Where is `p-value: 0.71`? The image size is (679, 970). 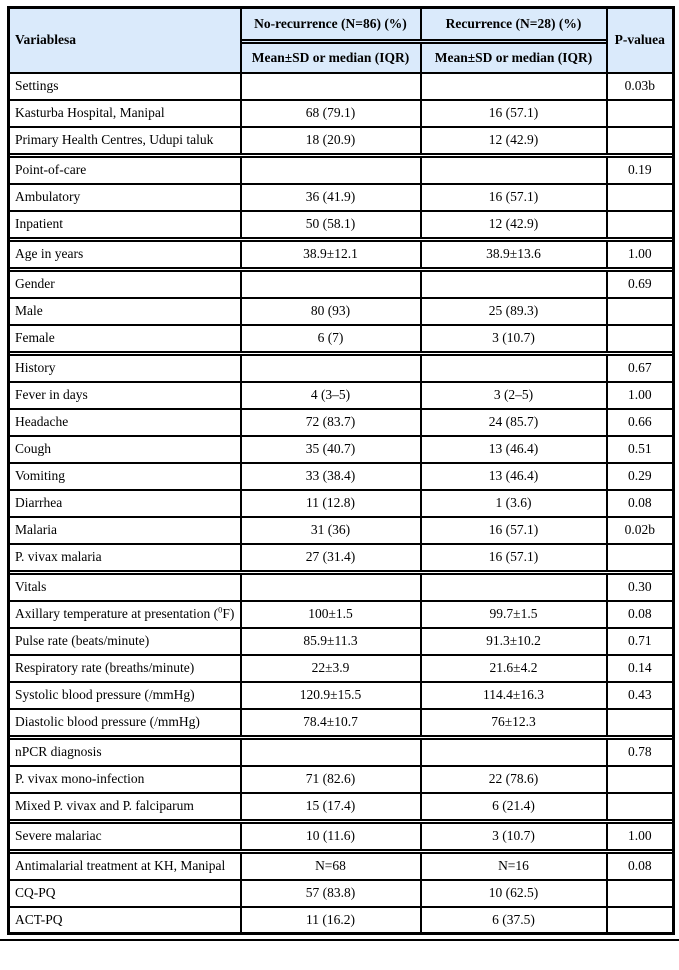
p-value: 0.71 is located at coordinates (640, 641).